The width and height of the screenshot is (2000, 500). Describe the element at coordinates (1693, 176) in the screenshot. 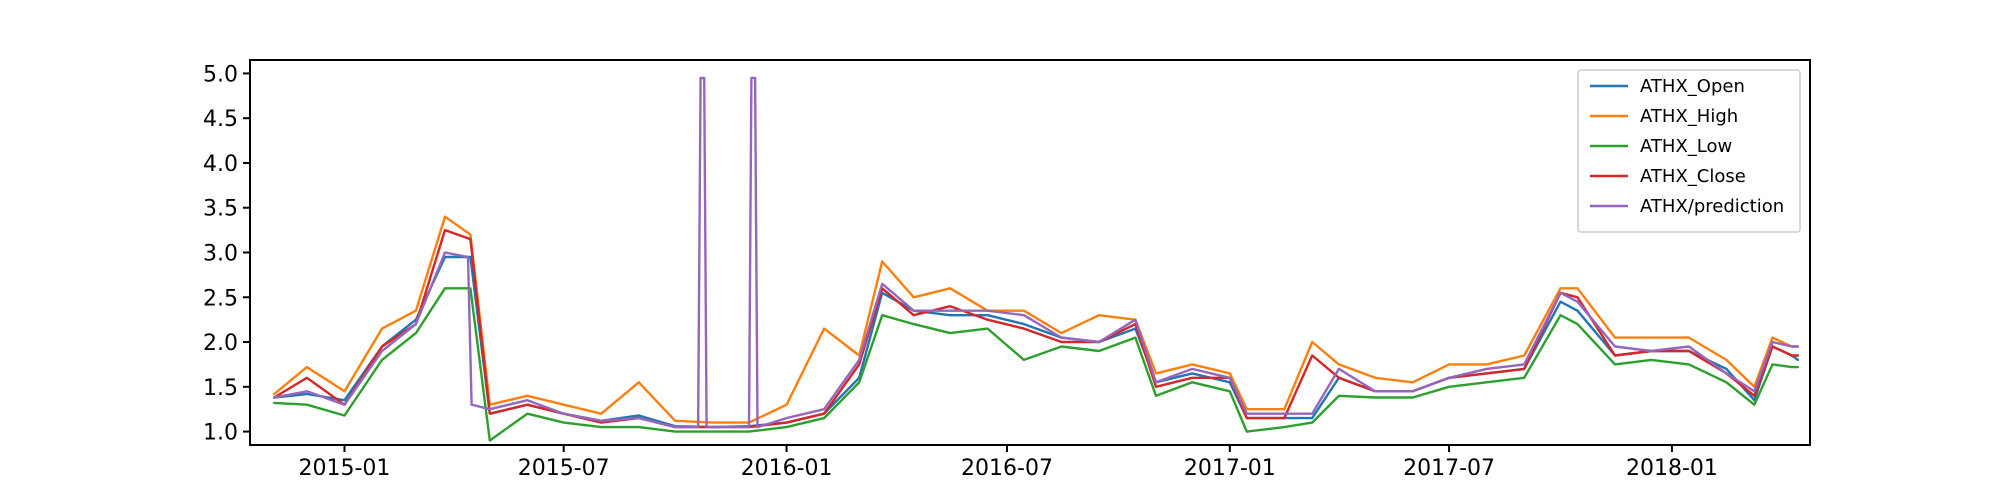

I see `legend-label: ATHX_Close` at that location.